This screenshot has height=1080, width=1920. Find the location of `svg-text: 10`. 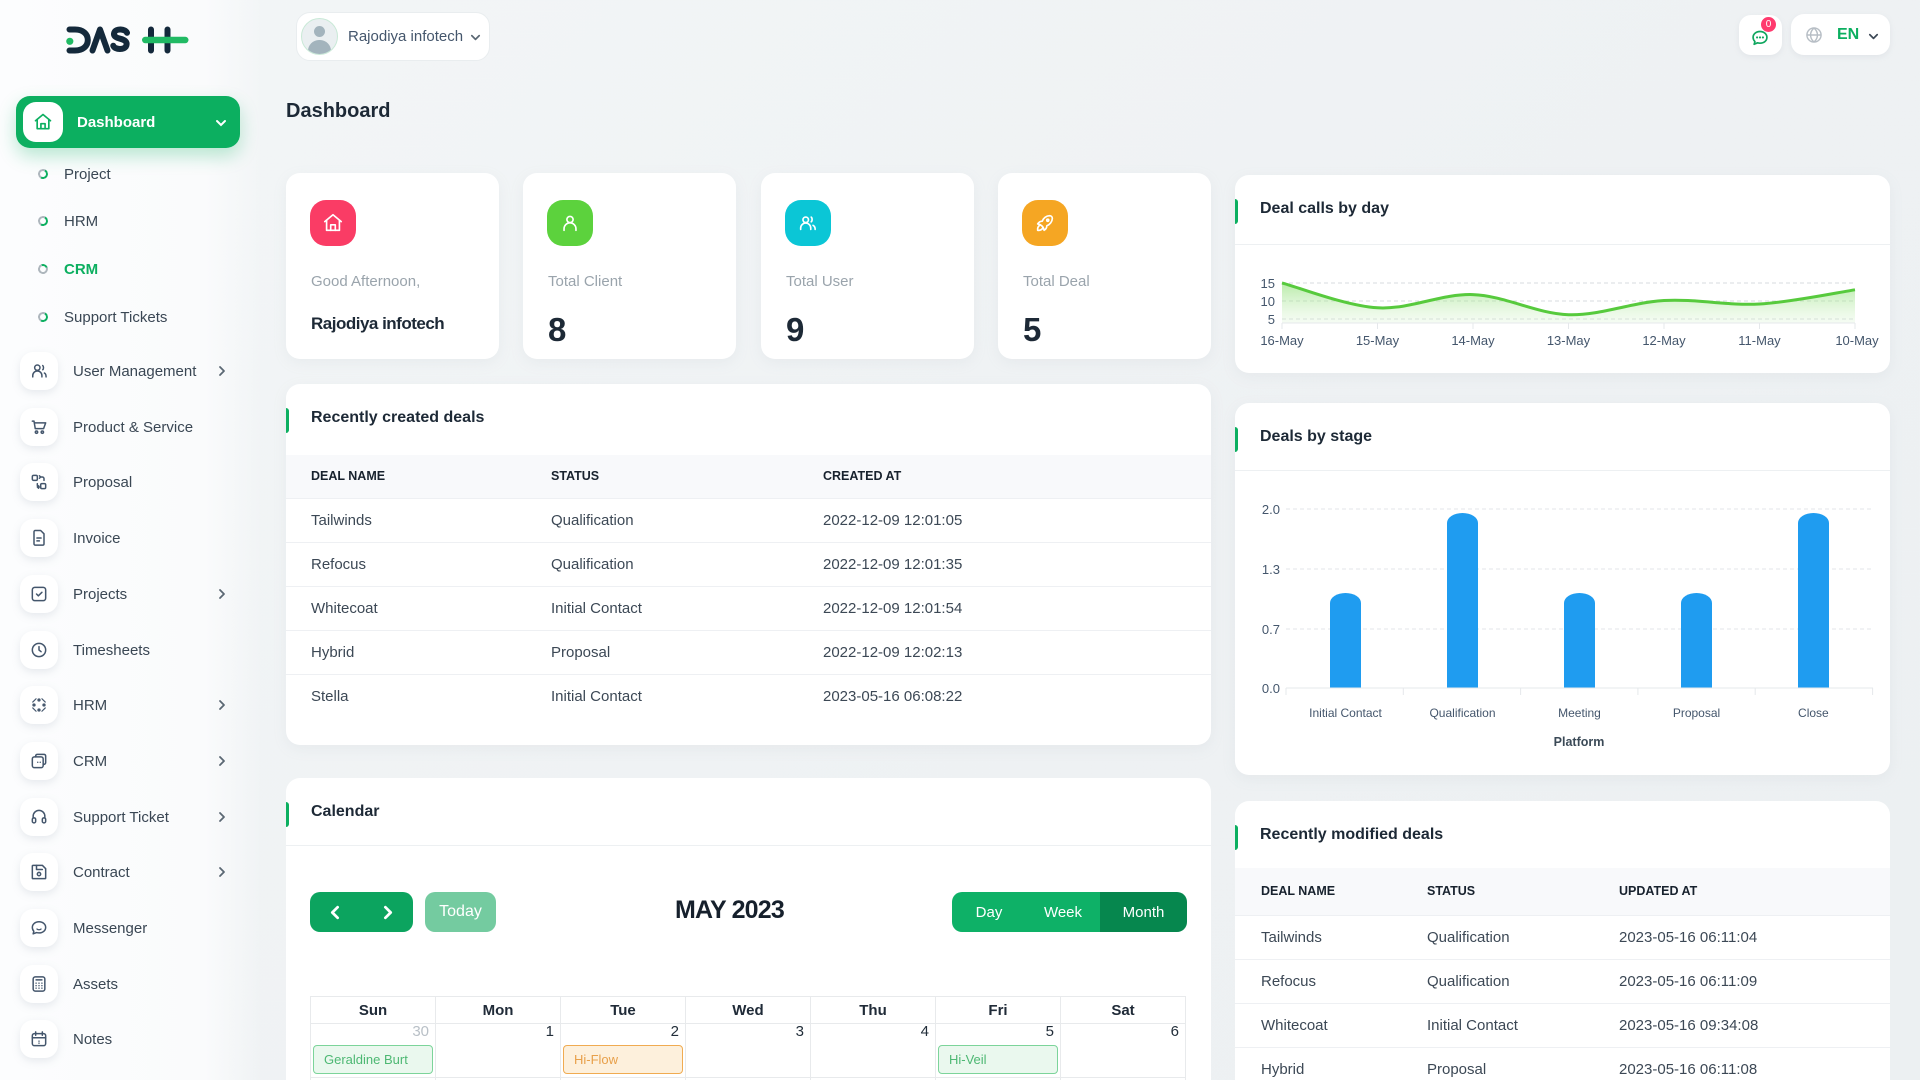

svg-text: 10 is located at coordinates (1268, 301).